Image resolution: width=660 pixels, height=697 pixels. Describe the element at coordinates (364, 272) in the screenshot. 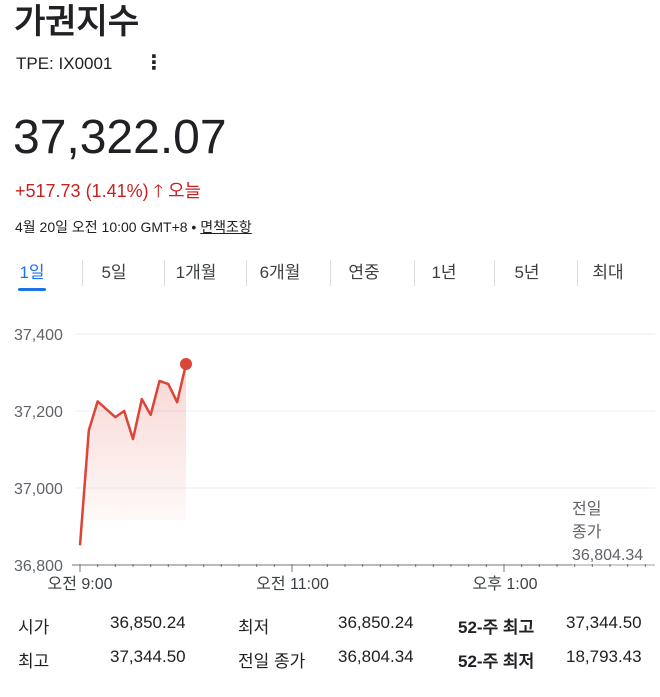

I see `tab-4: 연중` at that location.